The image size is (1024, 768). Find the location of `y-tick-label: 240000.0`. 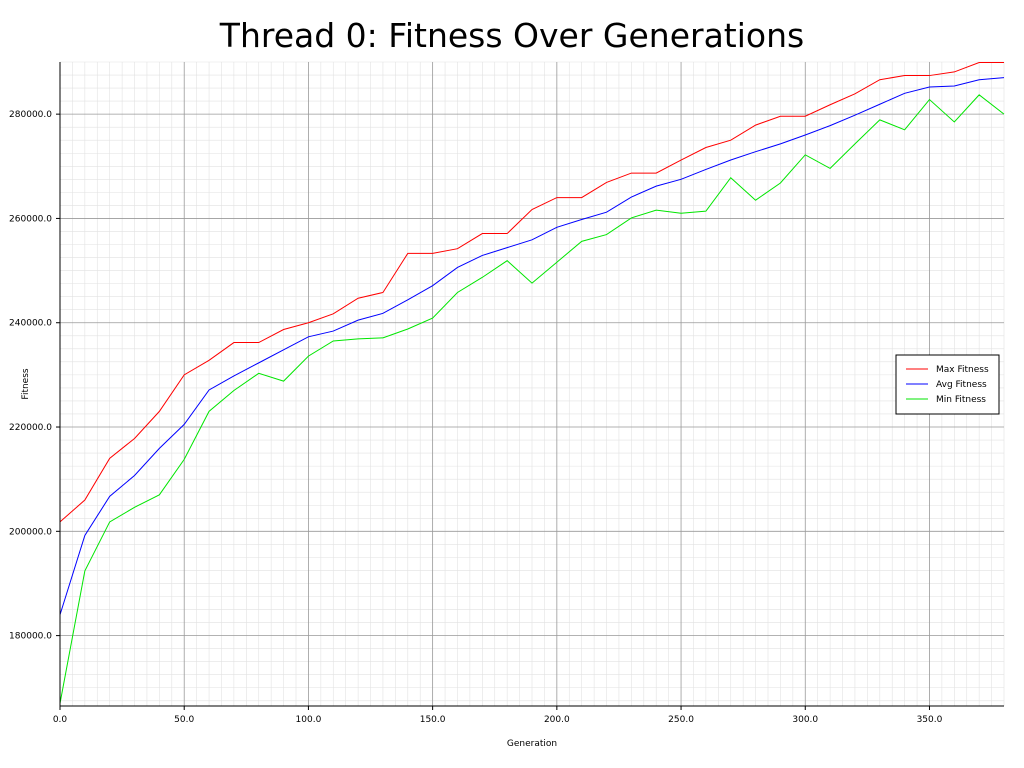

y-tick-label: 240000.0 is located at coordinates (30, 324).